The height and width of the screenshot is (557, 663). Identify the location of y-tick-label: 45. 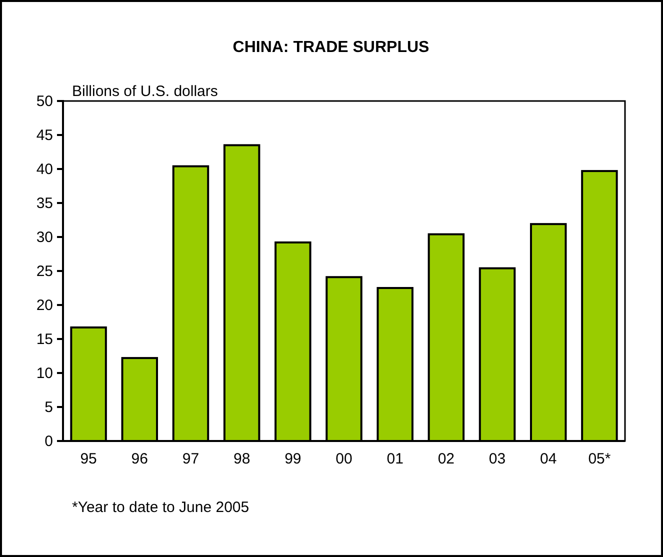
(44, 135).